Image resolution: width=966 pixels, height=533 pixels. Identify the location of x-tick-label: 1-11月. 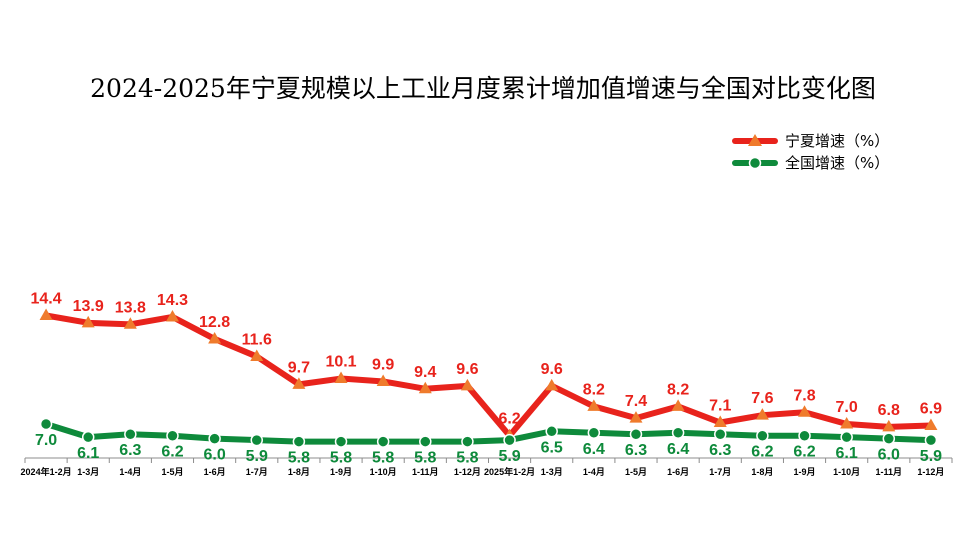
(425, 472).